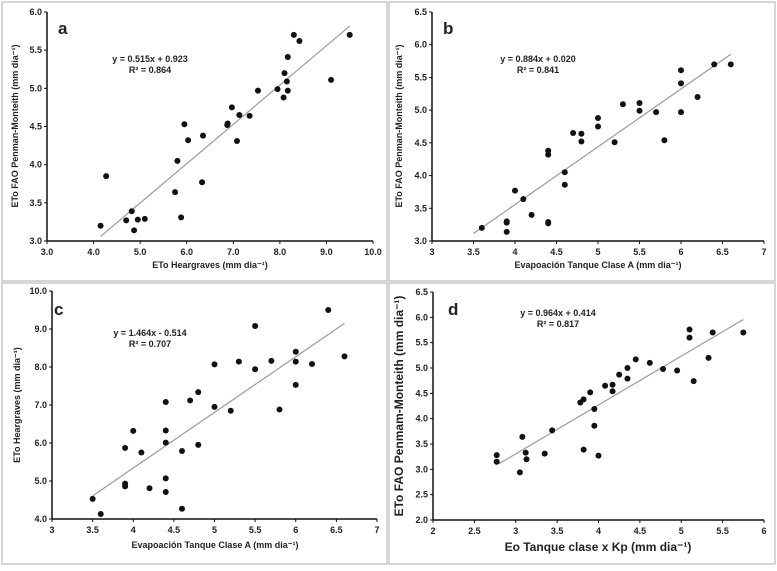 Image resolution: width=777 pixels, height=571 pixels. I want to click on panel-letter: d, so click(453, 309).